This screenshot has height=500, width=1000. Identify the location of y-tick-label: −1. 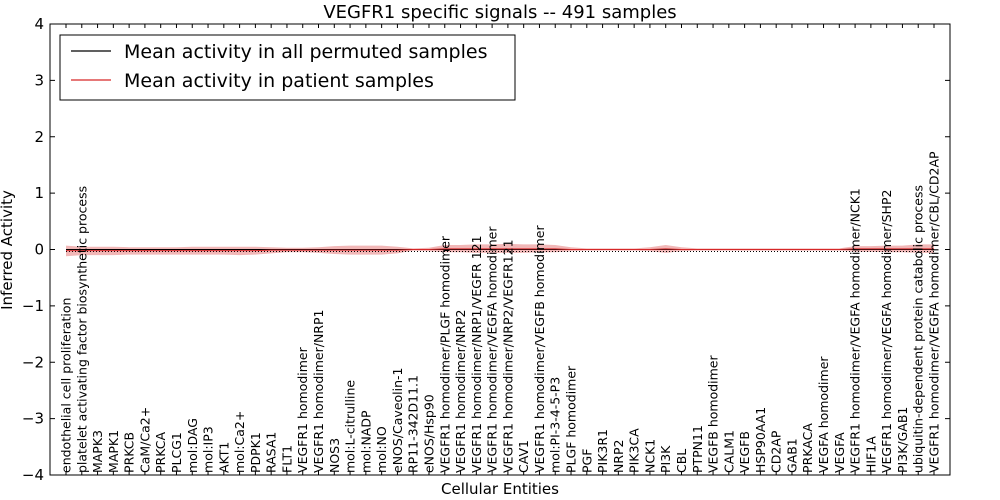
(33, 306).